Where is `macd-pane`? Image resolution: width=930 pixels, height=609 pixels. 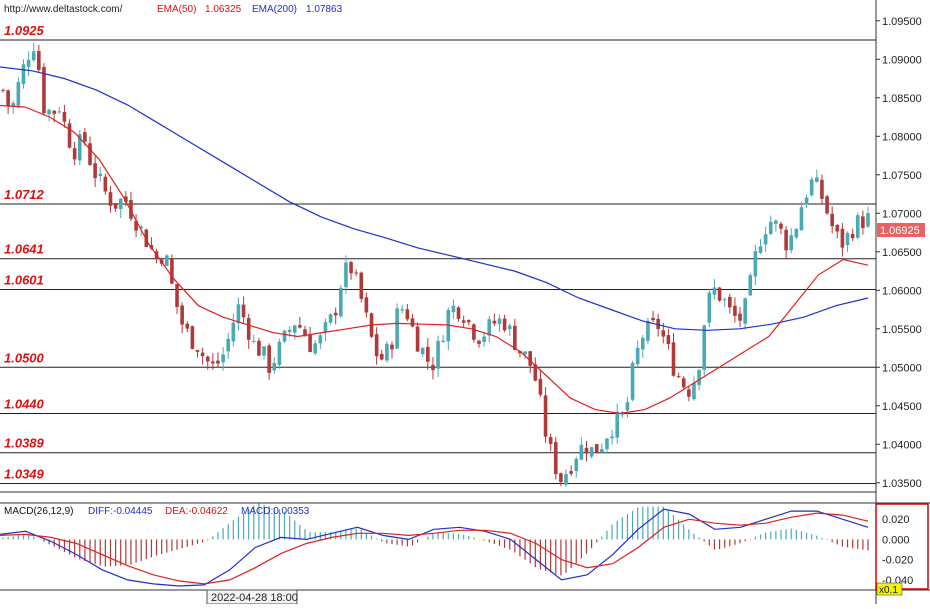
macd-pane is located at coordinates (434, 545).